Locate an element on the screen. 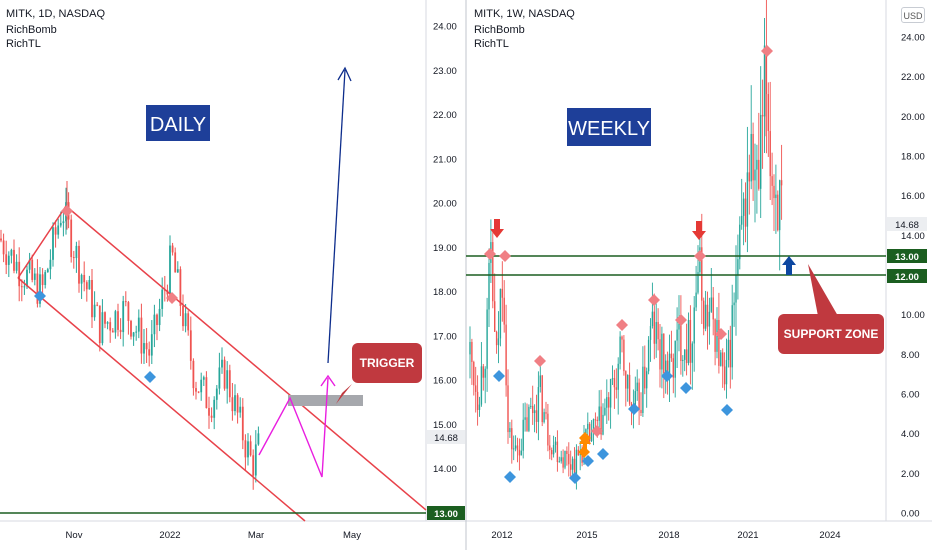 The width and height of the screenshot is (932, 555). currency-button: USD is located at coordinates (913, 15).